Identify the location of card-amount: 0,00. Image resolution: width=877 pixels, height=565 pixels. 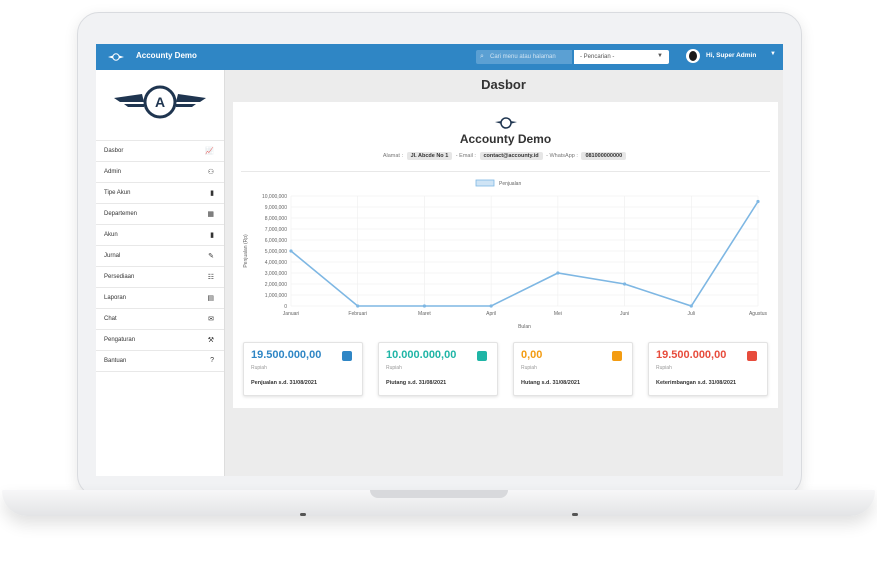
(532, 355).